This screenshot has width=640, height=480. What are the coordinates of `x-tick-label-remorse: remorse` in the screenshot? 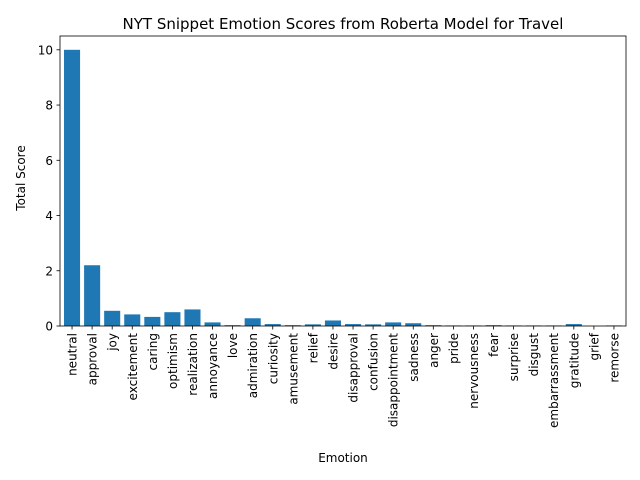 It's located at (614, 358).